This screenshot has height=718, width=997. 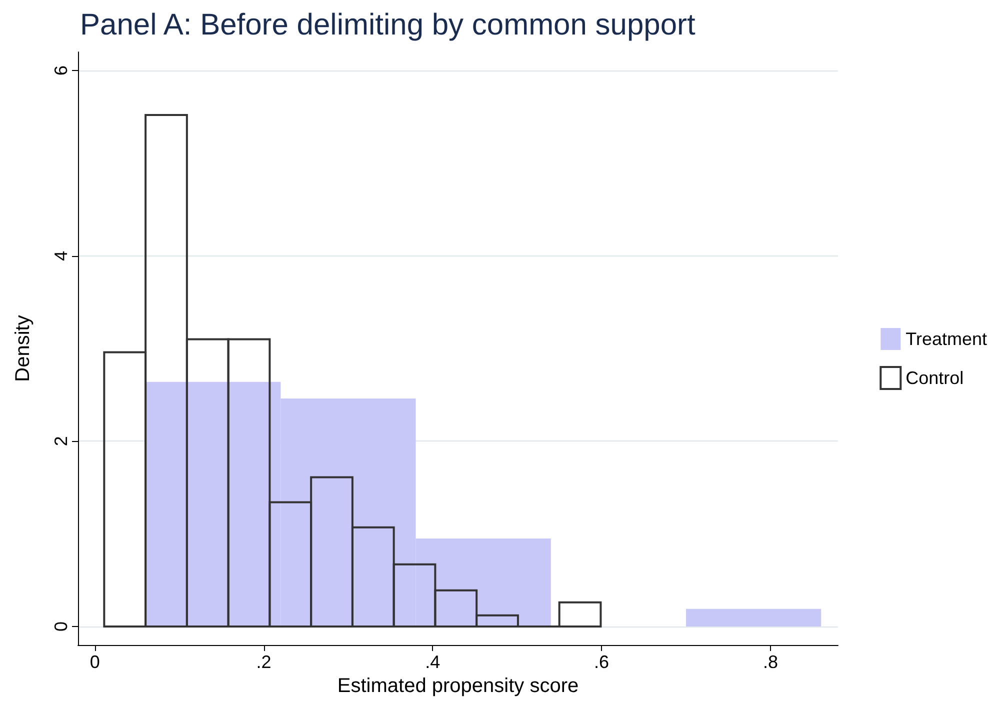 I want to click on y-tick-label: 6, so click(x=61, y=71).